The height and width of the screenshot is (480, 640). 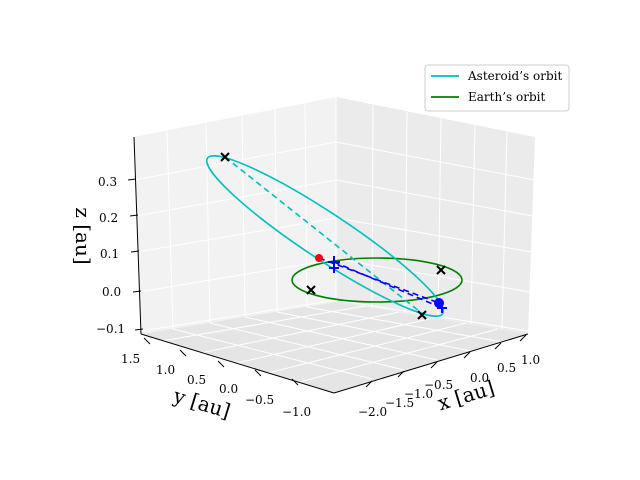 What do you see at coordinates (296, 412) in the screenshot?
I see `y-tick-label-5: −1.0` at bounding box center [296, 412].